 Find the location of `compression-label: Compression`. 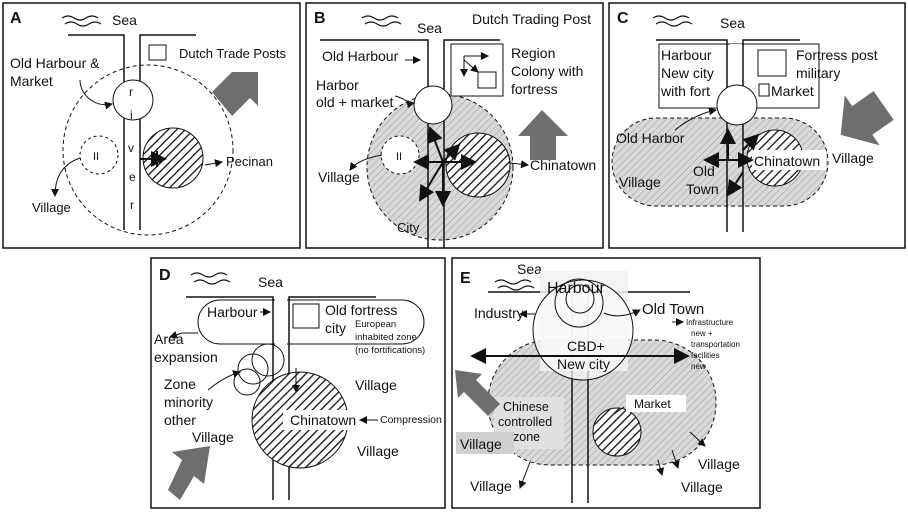

compression-label: Compression is located at coordinates (411, 420).